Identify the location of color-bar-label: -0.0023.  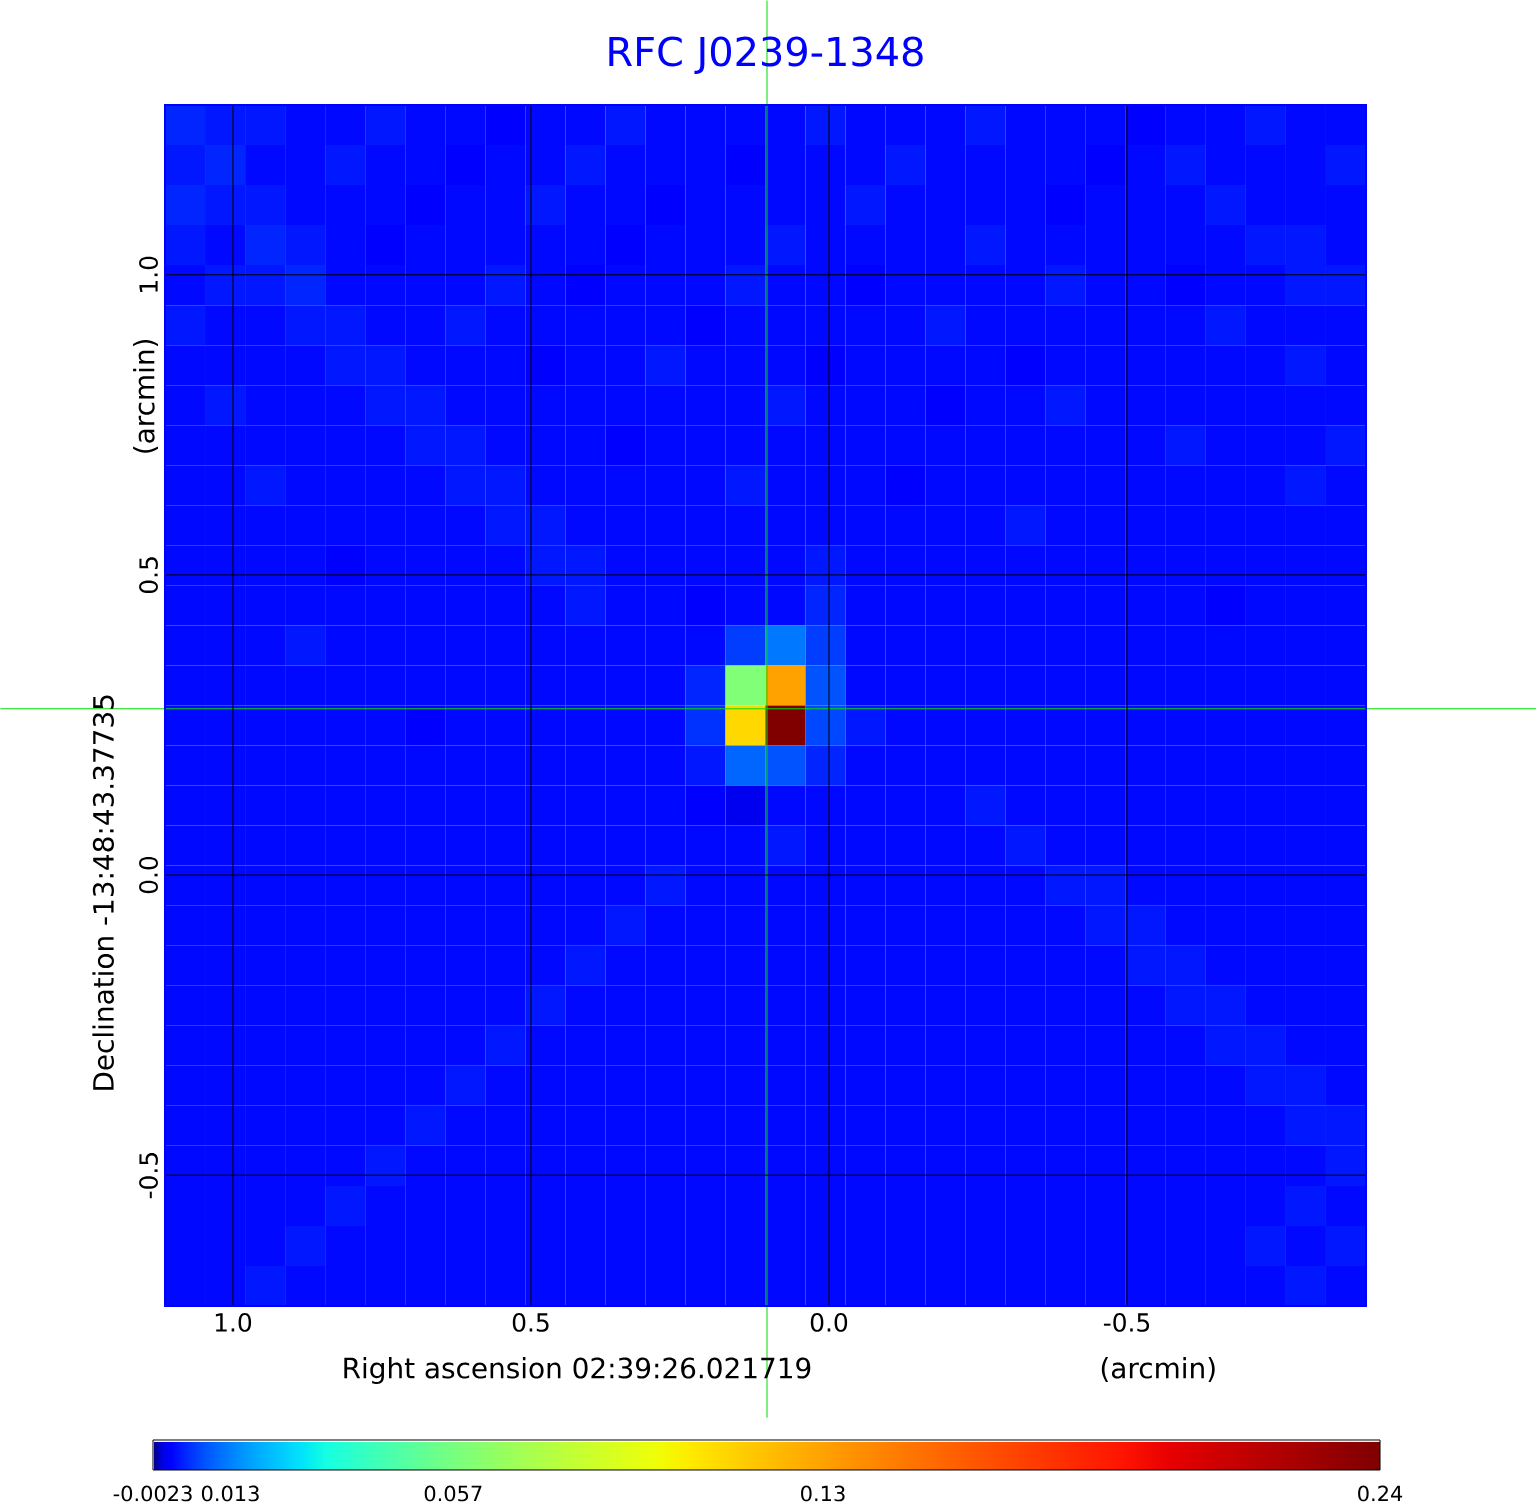
(152, 1493).